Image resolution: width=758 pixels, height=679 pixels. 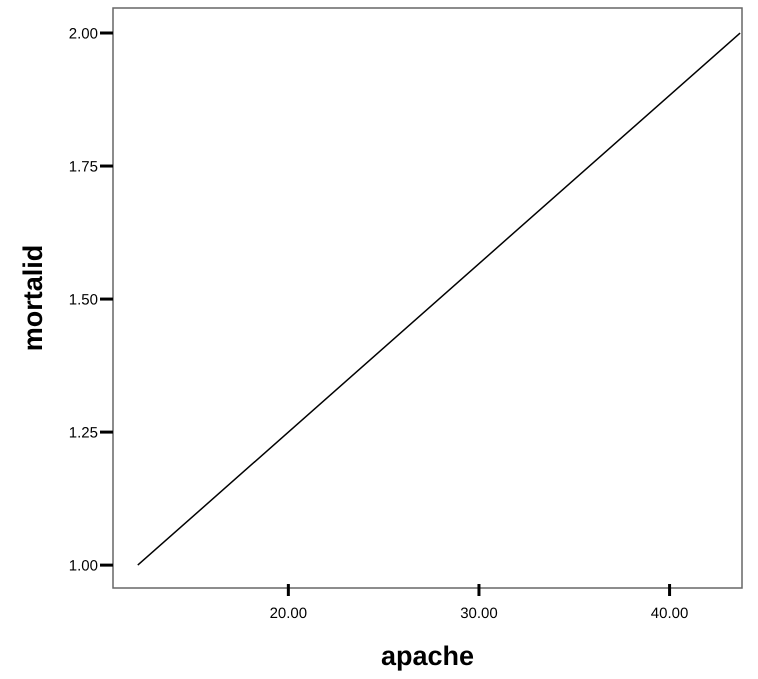 I want to click on y-tick-label: 1.75, so click(x=83, y=167).